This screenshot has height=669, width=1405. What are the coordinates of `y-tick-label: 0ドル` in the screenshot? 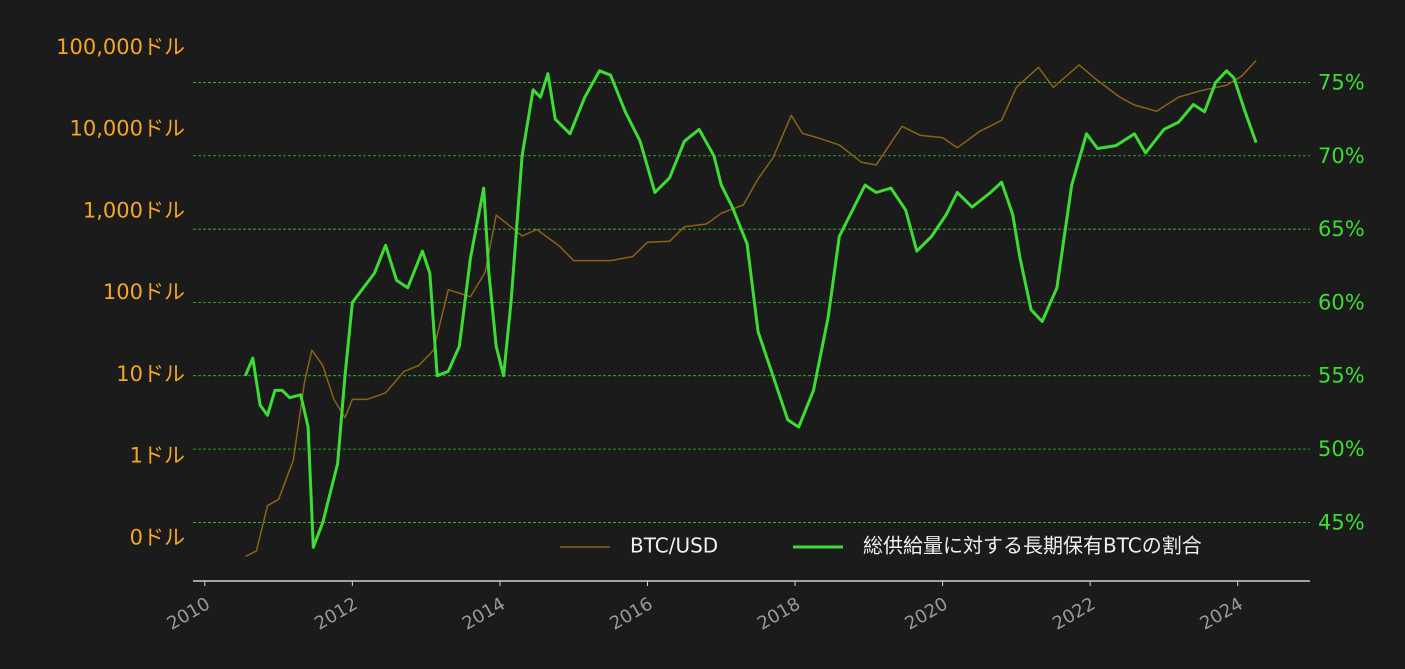 It's located at (157, 537).